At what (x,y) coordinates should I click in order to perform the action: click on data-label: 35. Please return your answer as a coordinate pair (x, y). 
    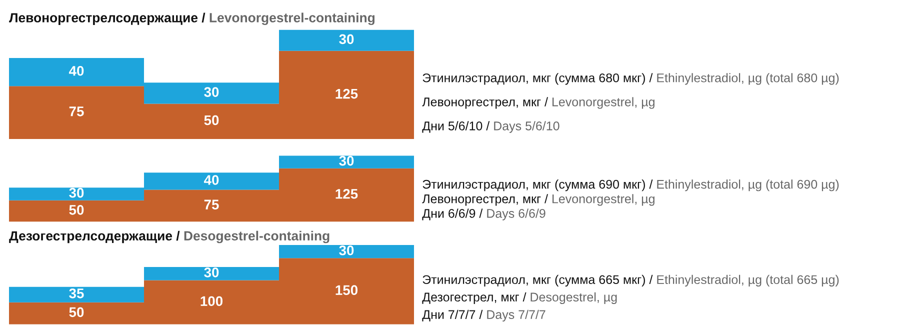
    Looking at the image, I should click on (76, 293).